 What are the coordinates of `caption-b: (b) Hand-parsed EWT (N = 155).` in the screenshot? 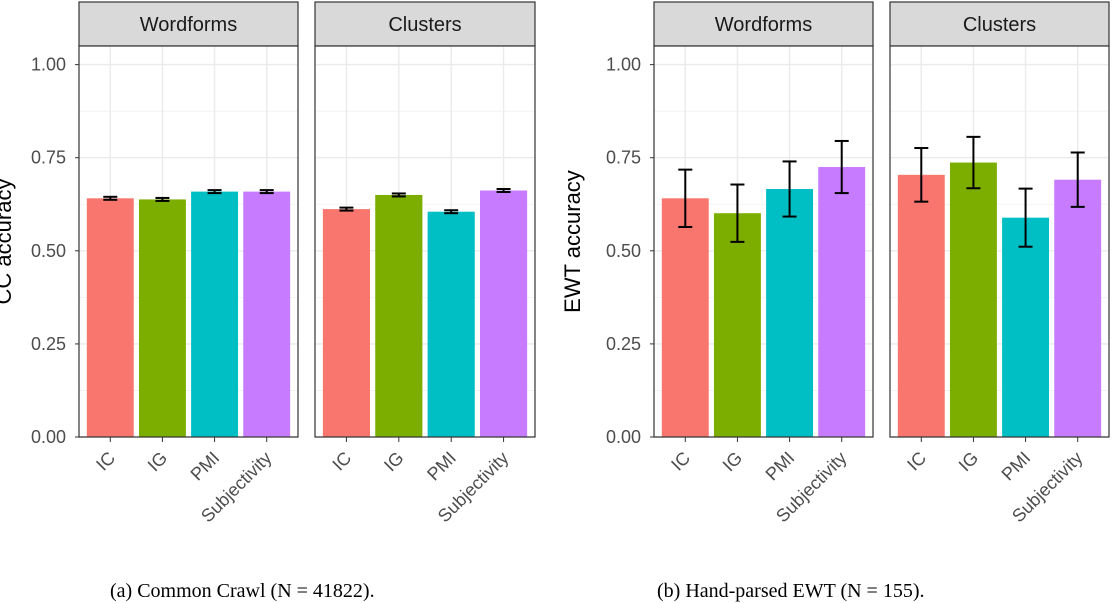 It's located at (791, 591).